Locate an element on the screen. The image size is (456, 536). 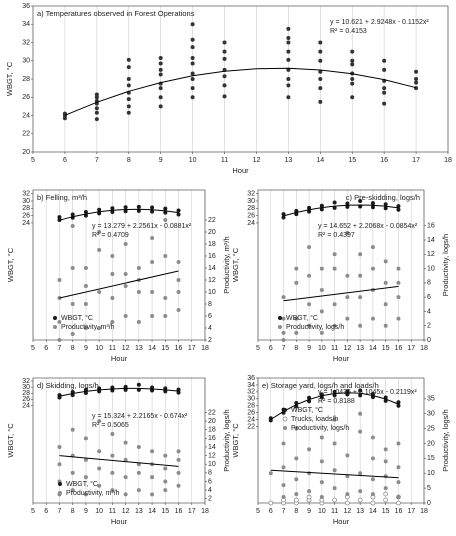
x-tick-label: 15 is located at coordinates (352, 160).